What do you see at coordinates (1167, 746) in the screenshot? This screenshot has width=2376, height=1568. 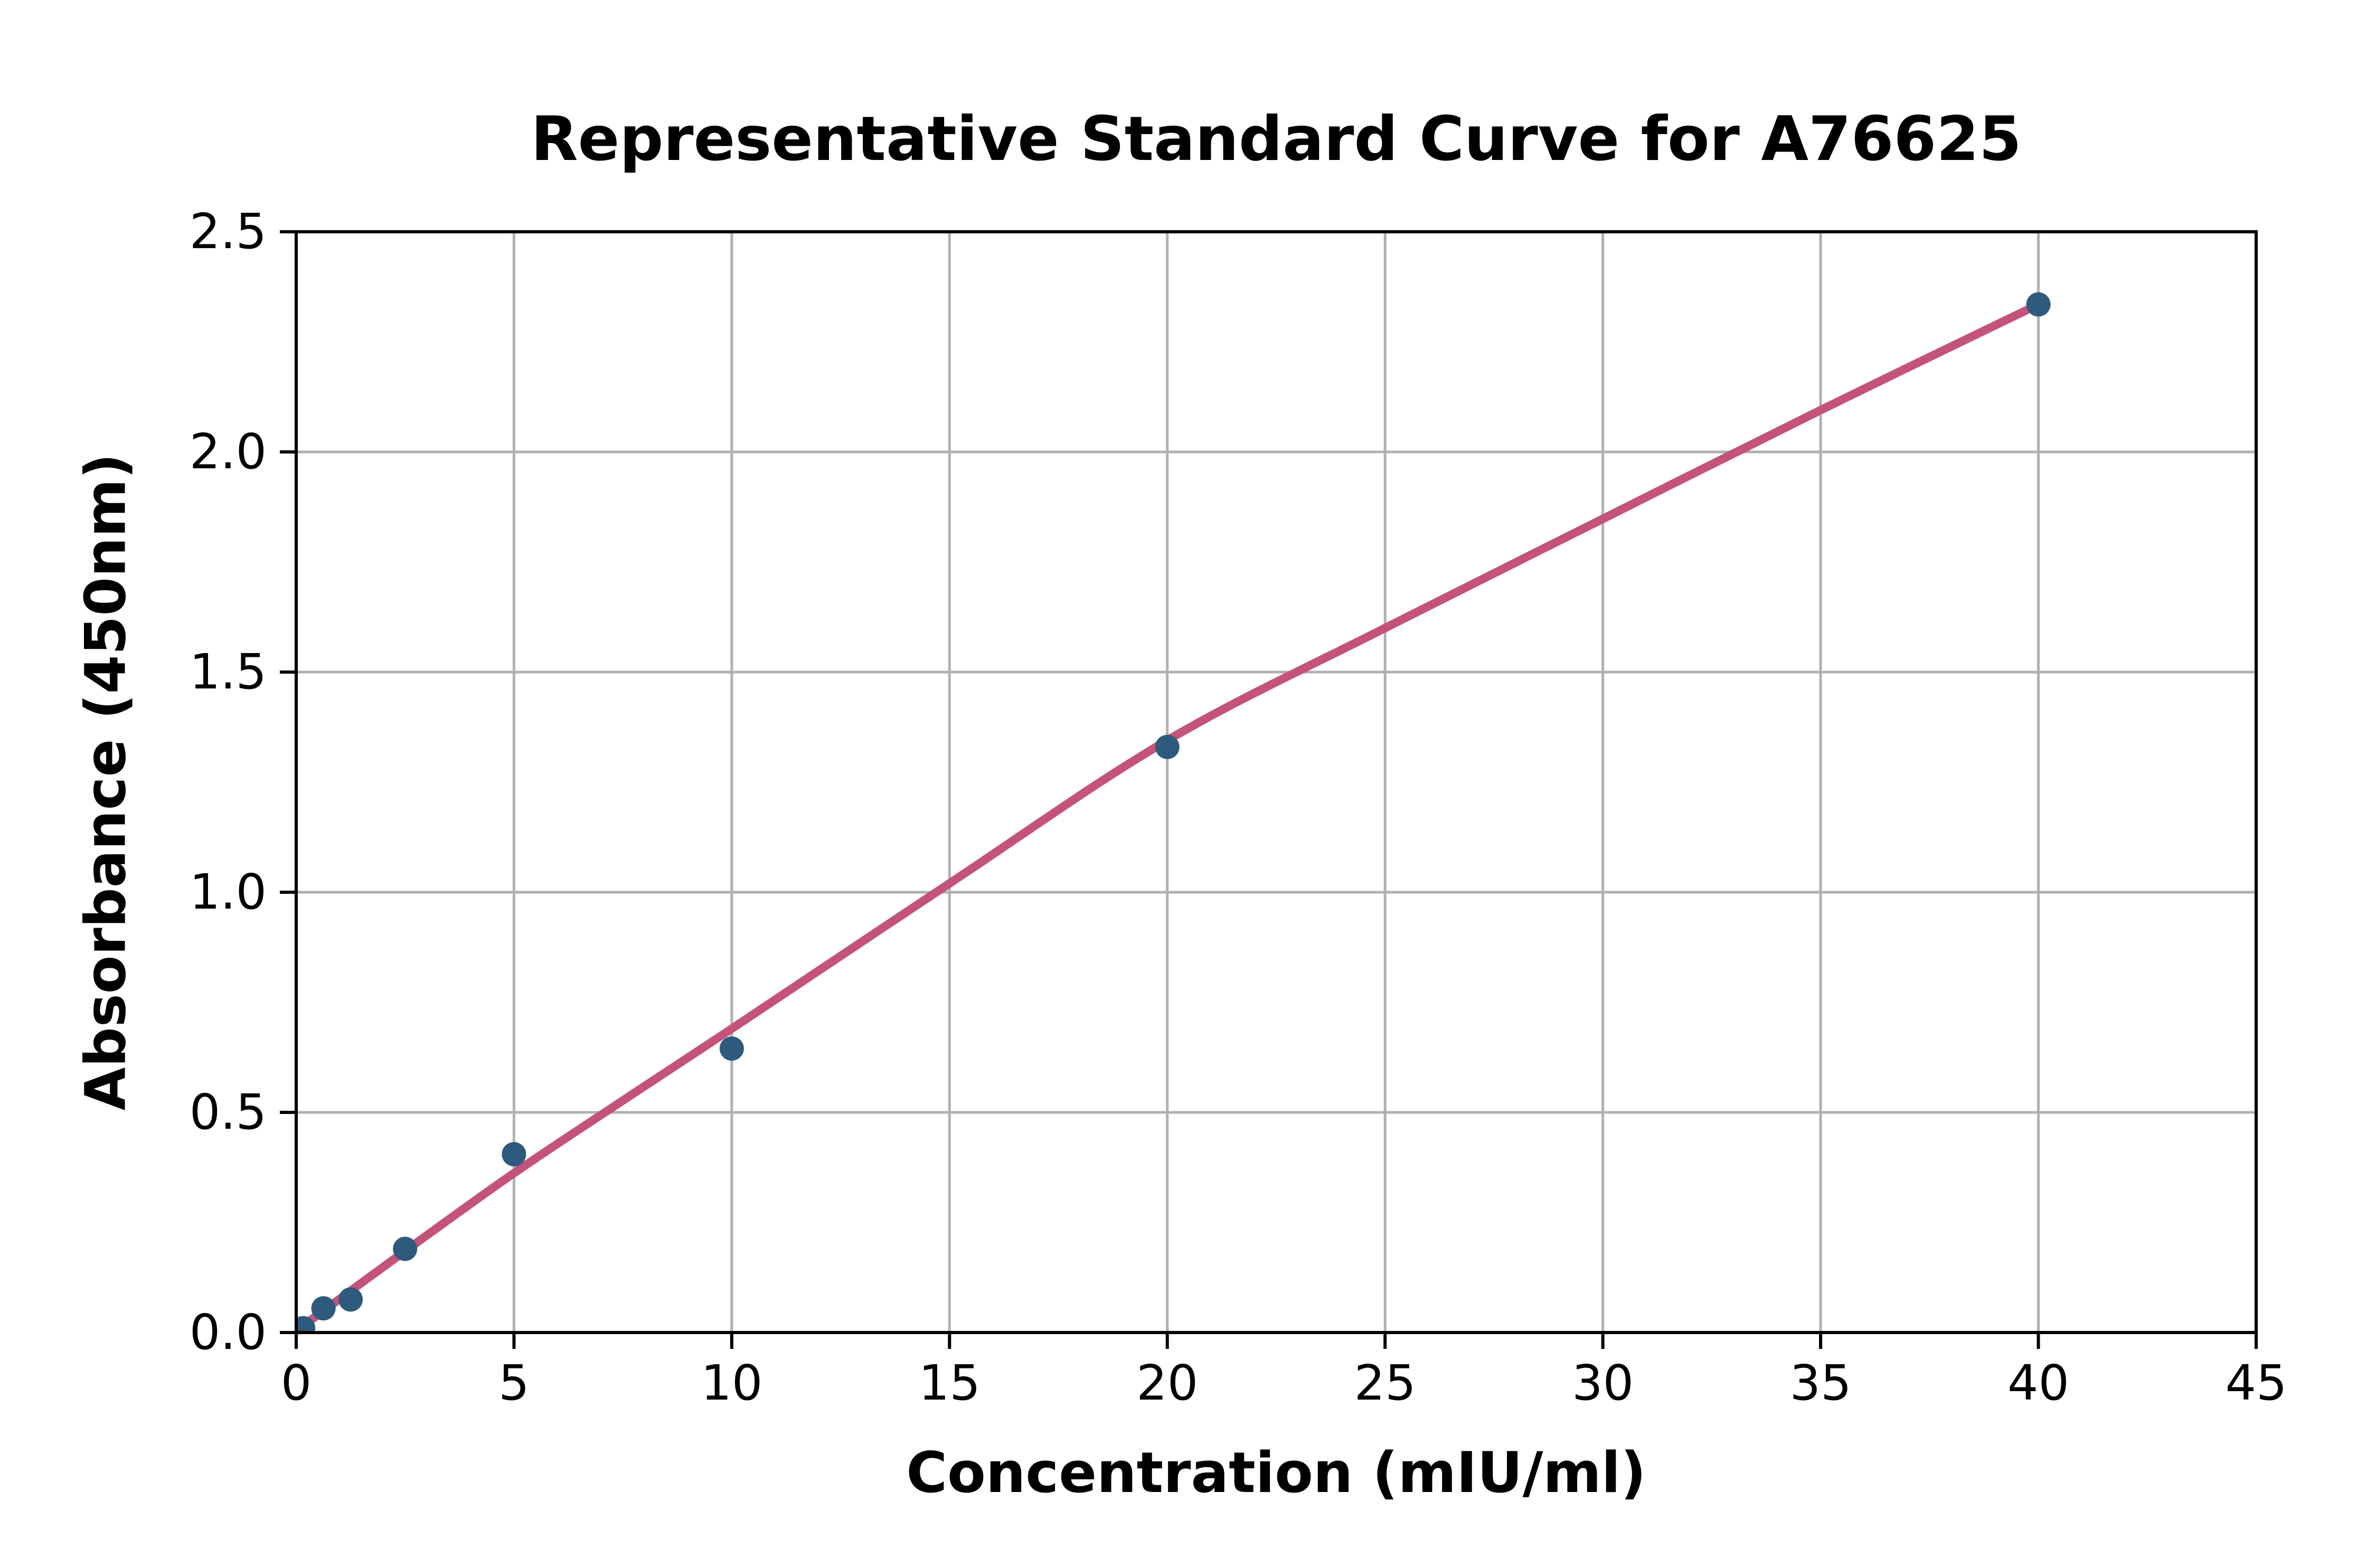 I see `data-point-x20` at bounding box center [1167, 746].